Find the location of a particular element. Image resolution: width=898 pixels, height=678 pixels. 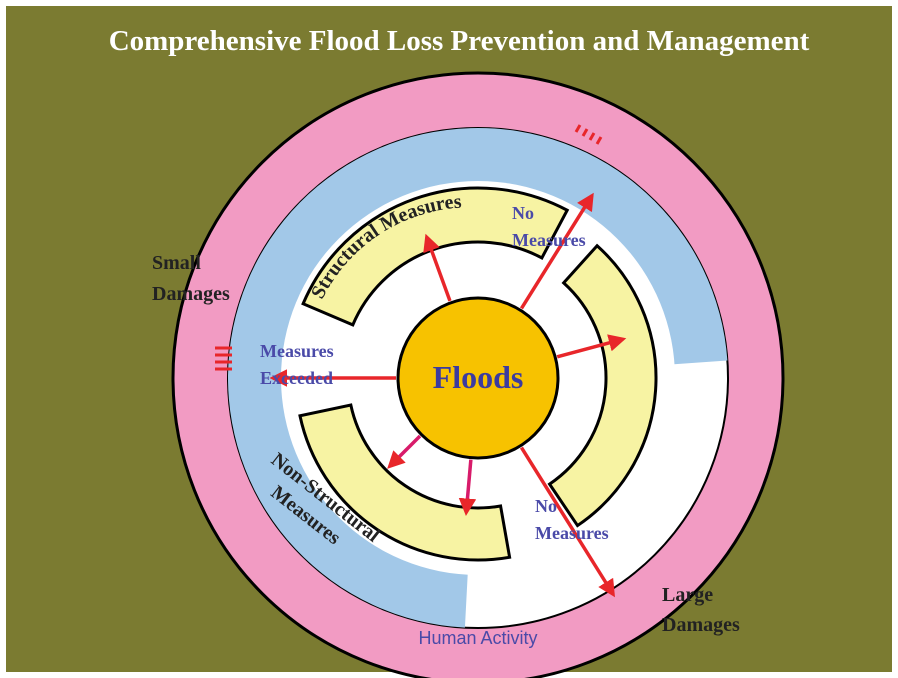

small-damages: Small is located at coordinates (176, 263).